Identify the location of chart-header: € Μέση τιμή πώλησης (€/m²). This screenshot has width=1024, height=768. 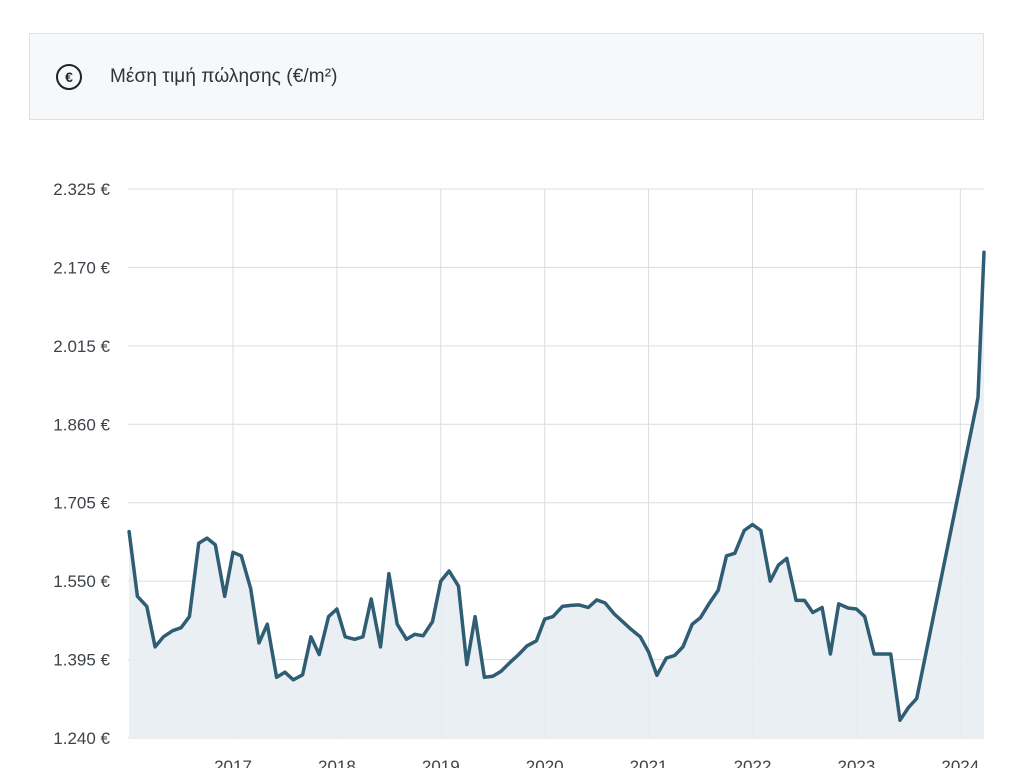
(506, 76).